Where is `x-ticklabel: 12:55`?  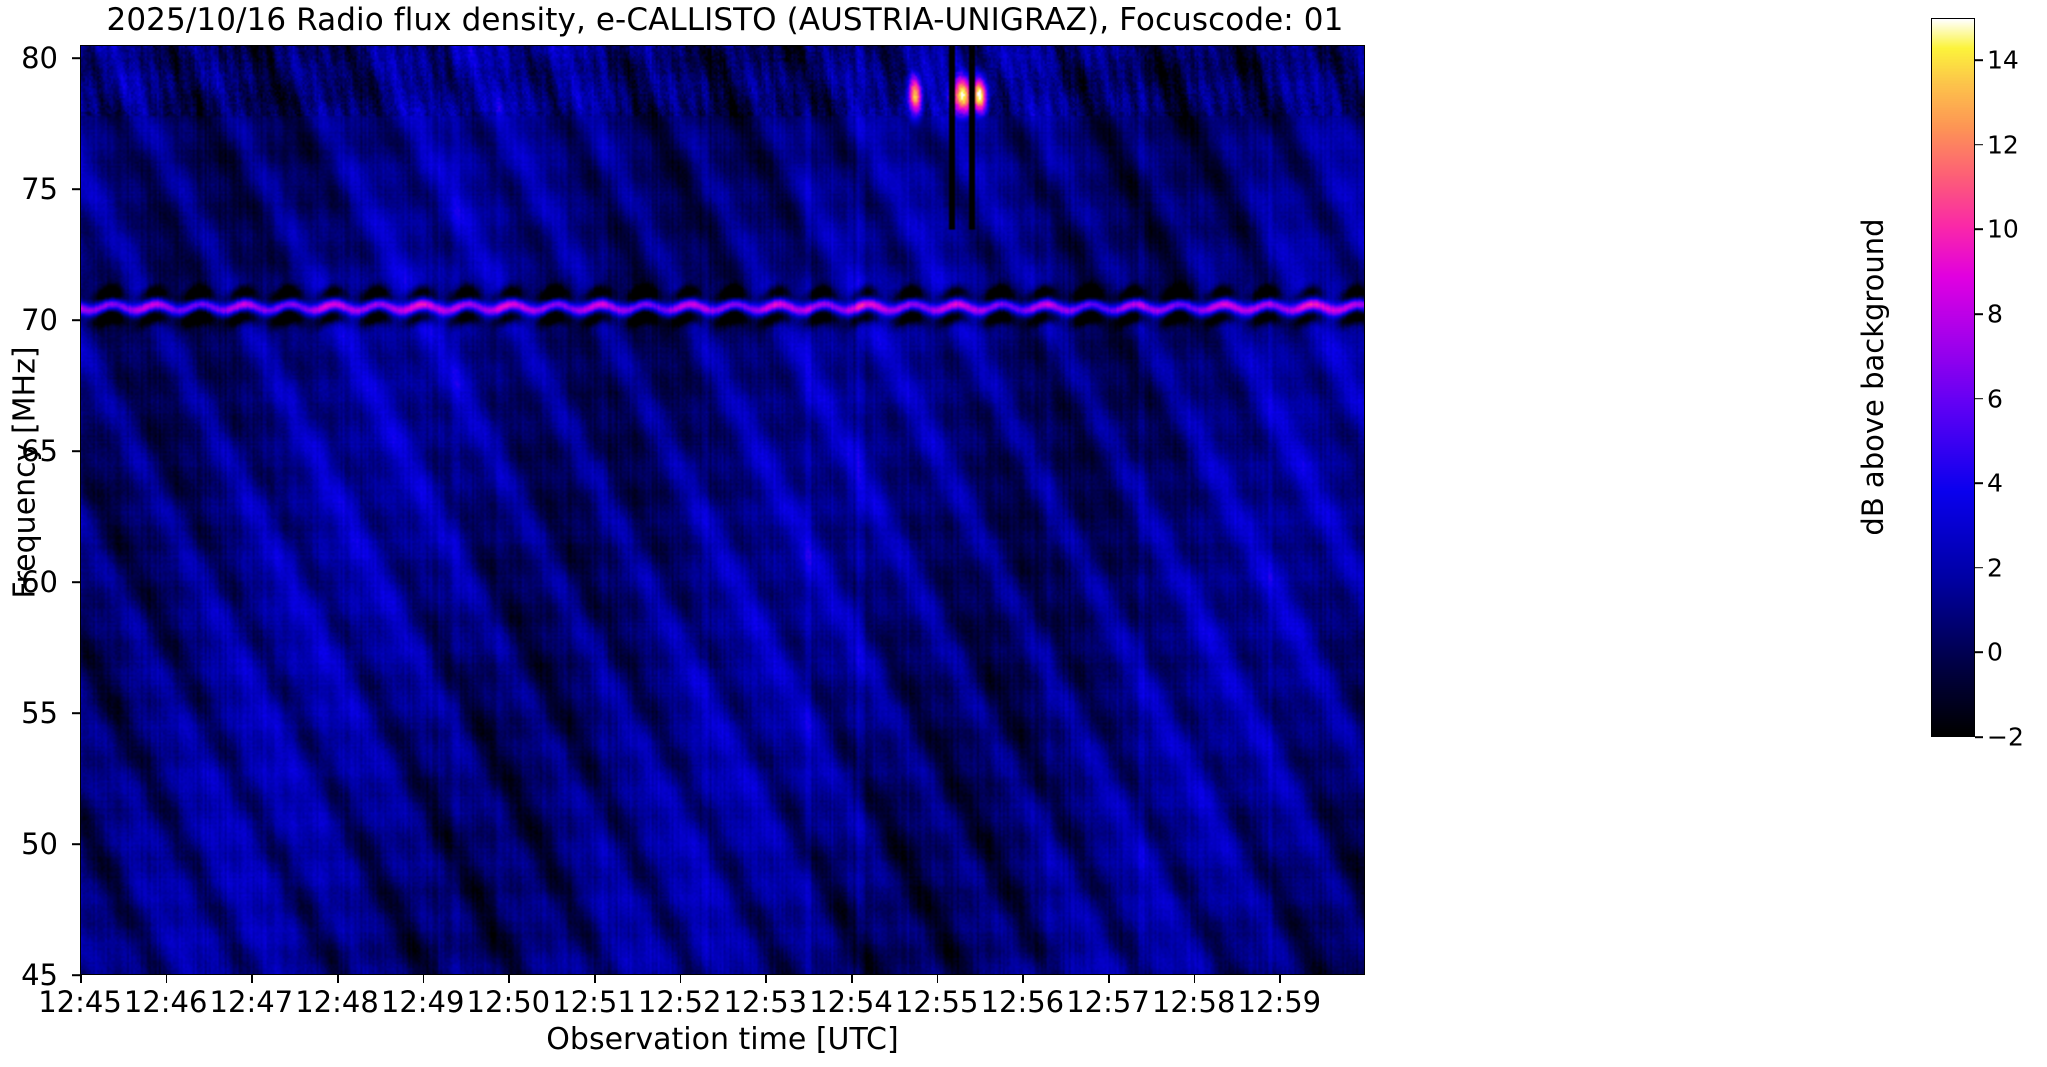 x-ticklabel: 12:55 is located at coordinates (936, 1002).